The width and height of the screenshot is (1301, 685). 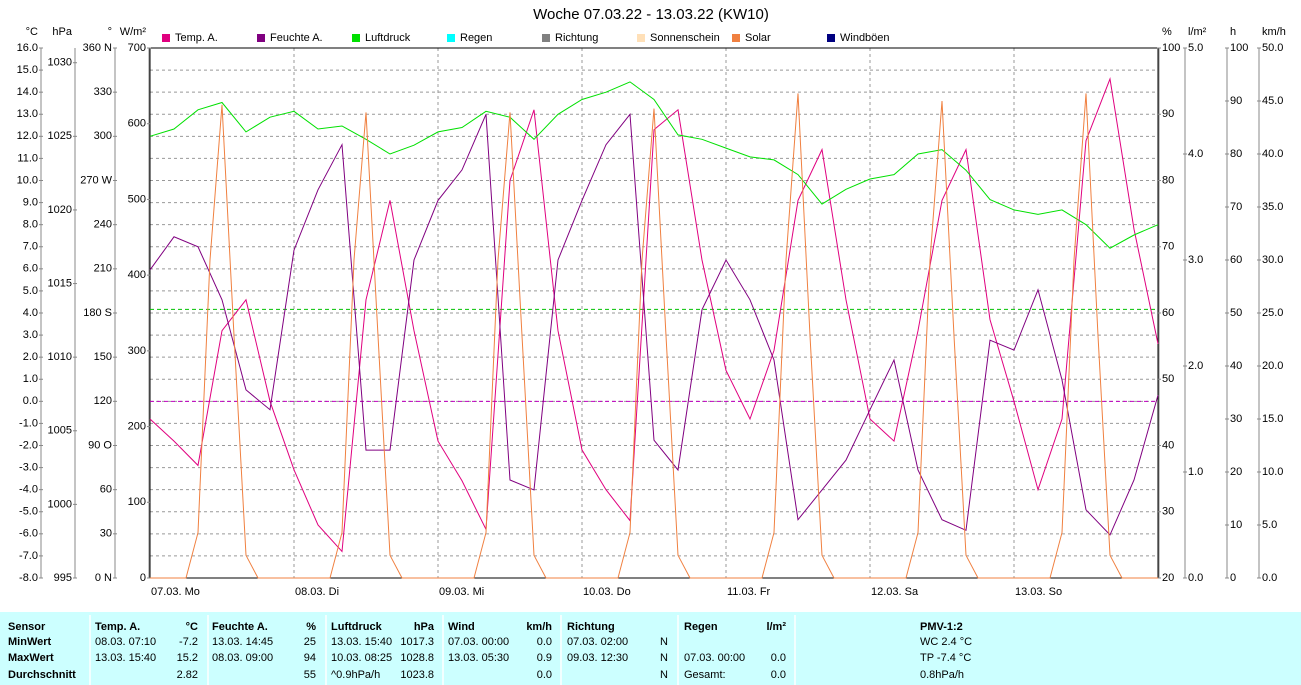 What do you see at coordinates (1197, 32) in the screenshot?
I see `axis-unit: l/m²` at bounding box center [1197, 32].